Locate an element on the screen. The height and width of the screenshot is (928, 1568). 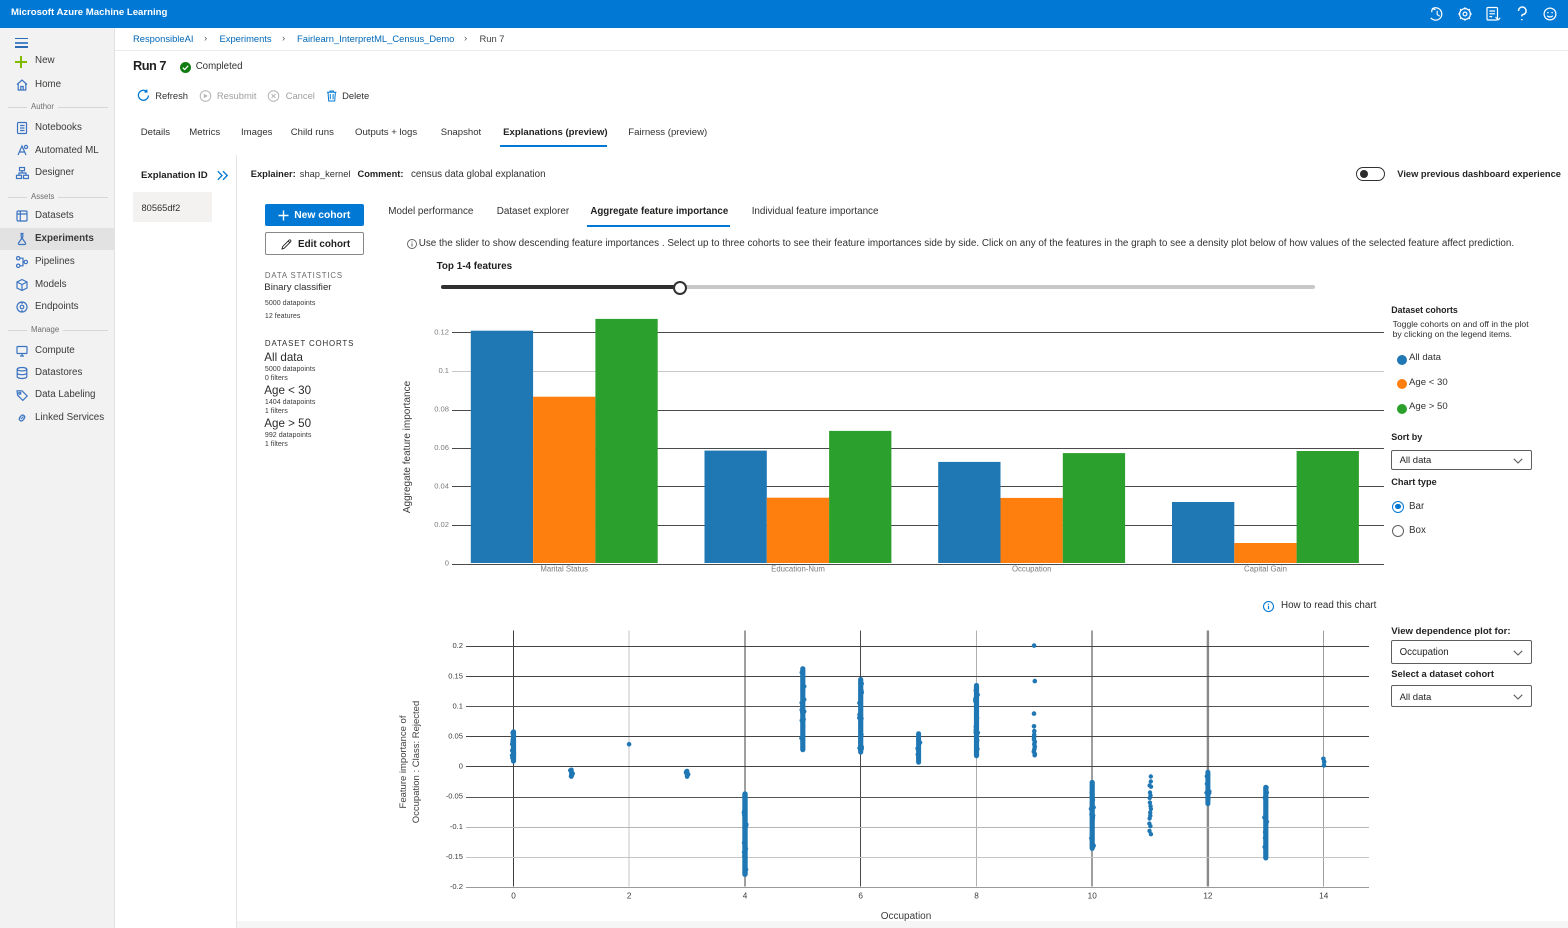
svg-text: 8 is located at coordinates (976, 896).